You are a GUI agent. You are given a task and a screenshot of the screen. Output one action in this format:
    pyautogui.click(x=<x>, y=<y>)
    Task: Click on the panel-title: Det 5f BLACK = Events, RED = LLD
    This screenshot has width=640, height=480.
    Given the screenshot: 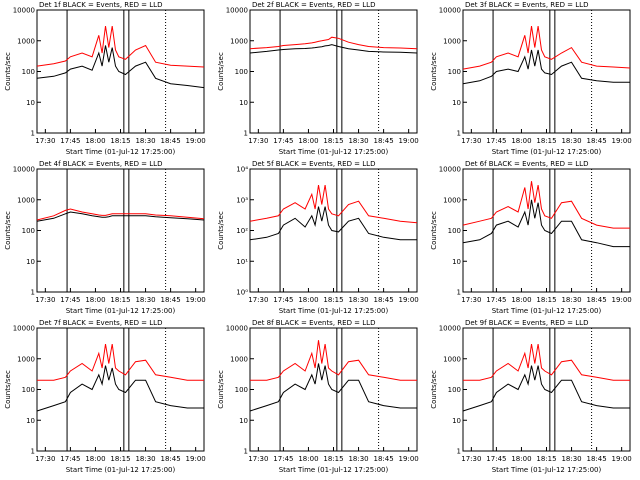 What is the action you would take?
    pyautogui.click(x=313, y=164)
    